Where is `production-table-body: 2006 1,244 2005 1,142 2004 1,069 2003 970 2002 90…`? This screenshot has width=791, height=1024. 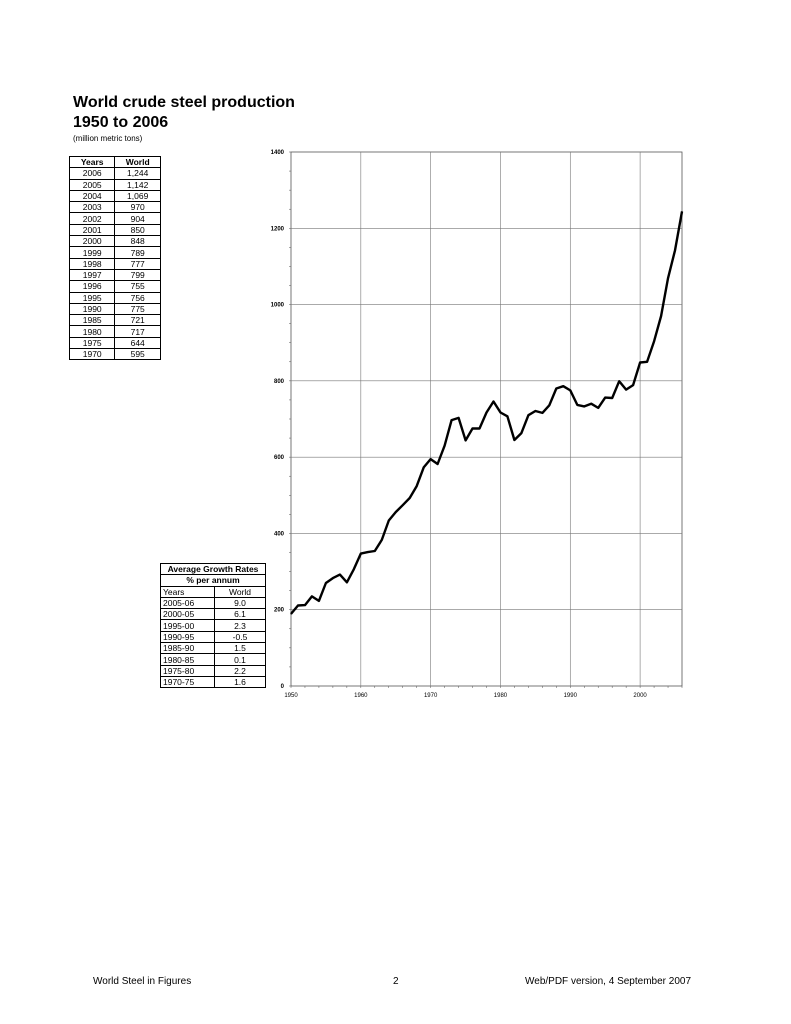
production-table-body: 2006 1,244 2005 1,142 2004 1,069 2003 970 2002 90… is located at coordinates (114, 264).